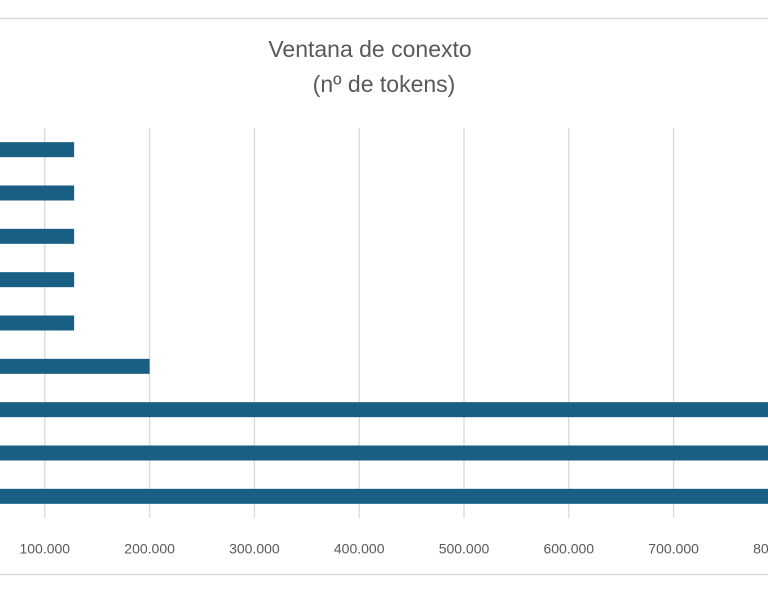 The width and height of the screenshot is (768, 598). Describe the element at coordinates (254, 549) in the screenshot. I see `x-tick-label: 300.000` at that location.